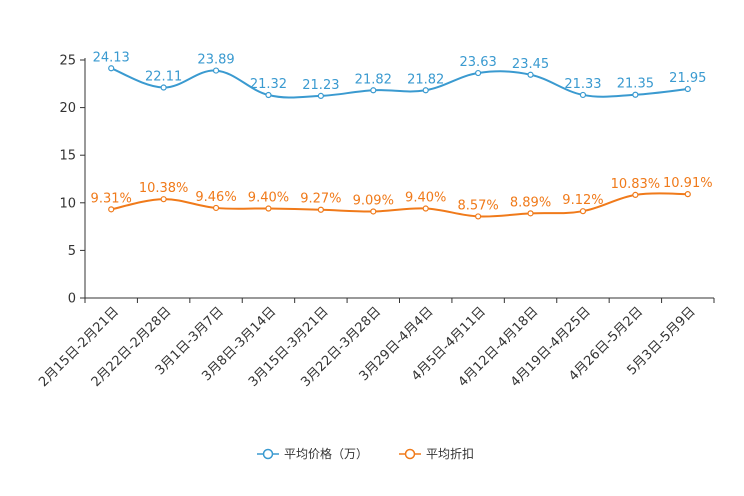 Image resolution: width=744 pixels, height=496 pixels. Describe the element at coordinates (72, 251) in the screenshot. I see `y-tick-label: 5` at that location.